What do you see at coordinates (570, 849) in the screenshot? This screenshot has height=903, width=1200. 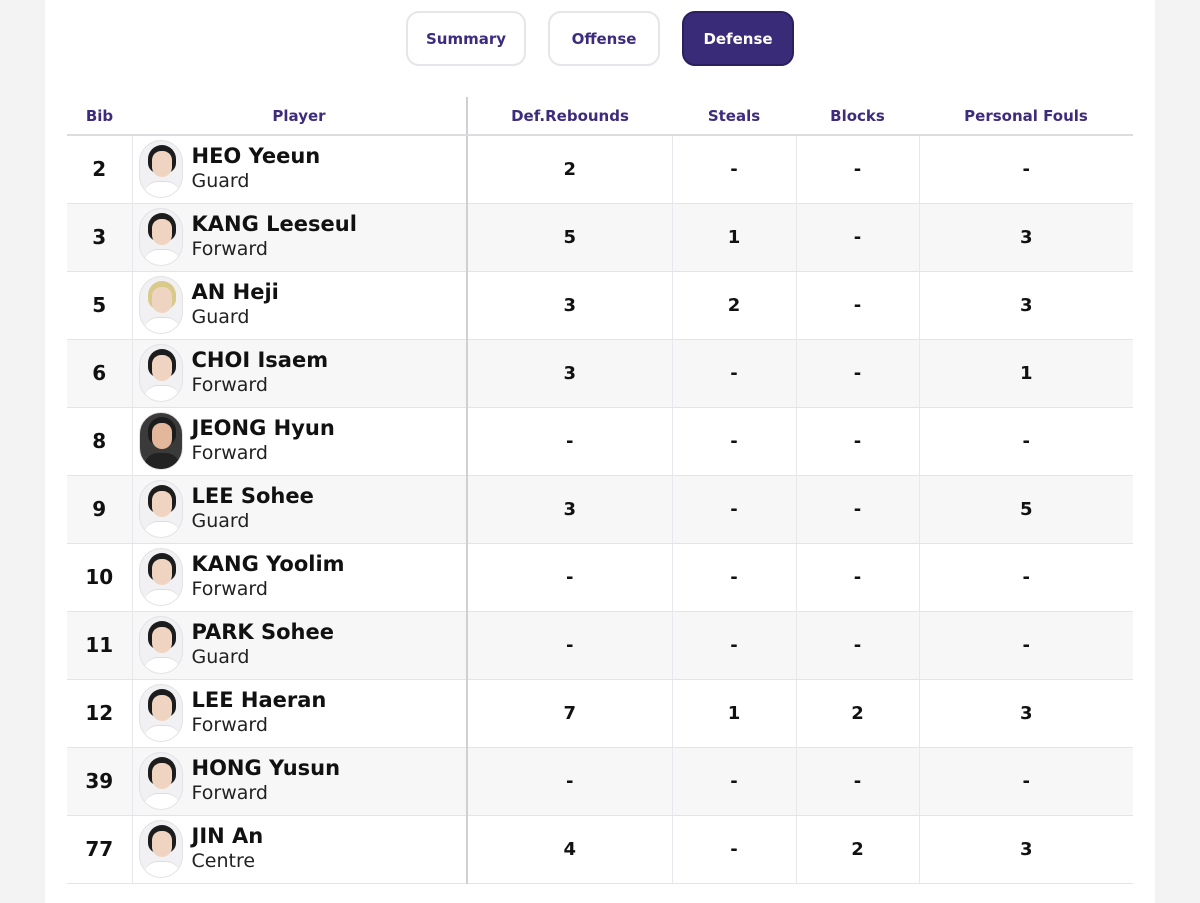 I see `def-rebounds-cell: 4` at bounding box center [570, 849].